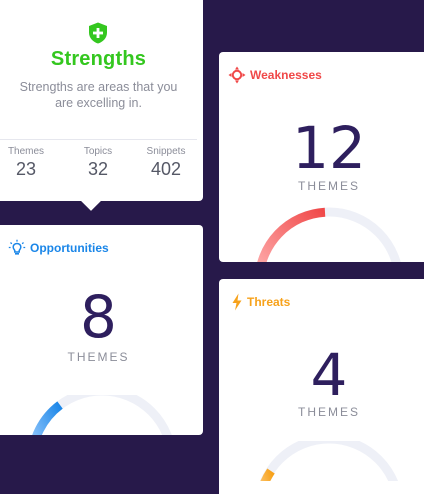 Image resolution: width=424 pixels, height=494 pixels. I want to click on stat-snippets: Snippets 402, so click(166, 163).